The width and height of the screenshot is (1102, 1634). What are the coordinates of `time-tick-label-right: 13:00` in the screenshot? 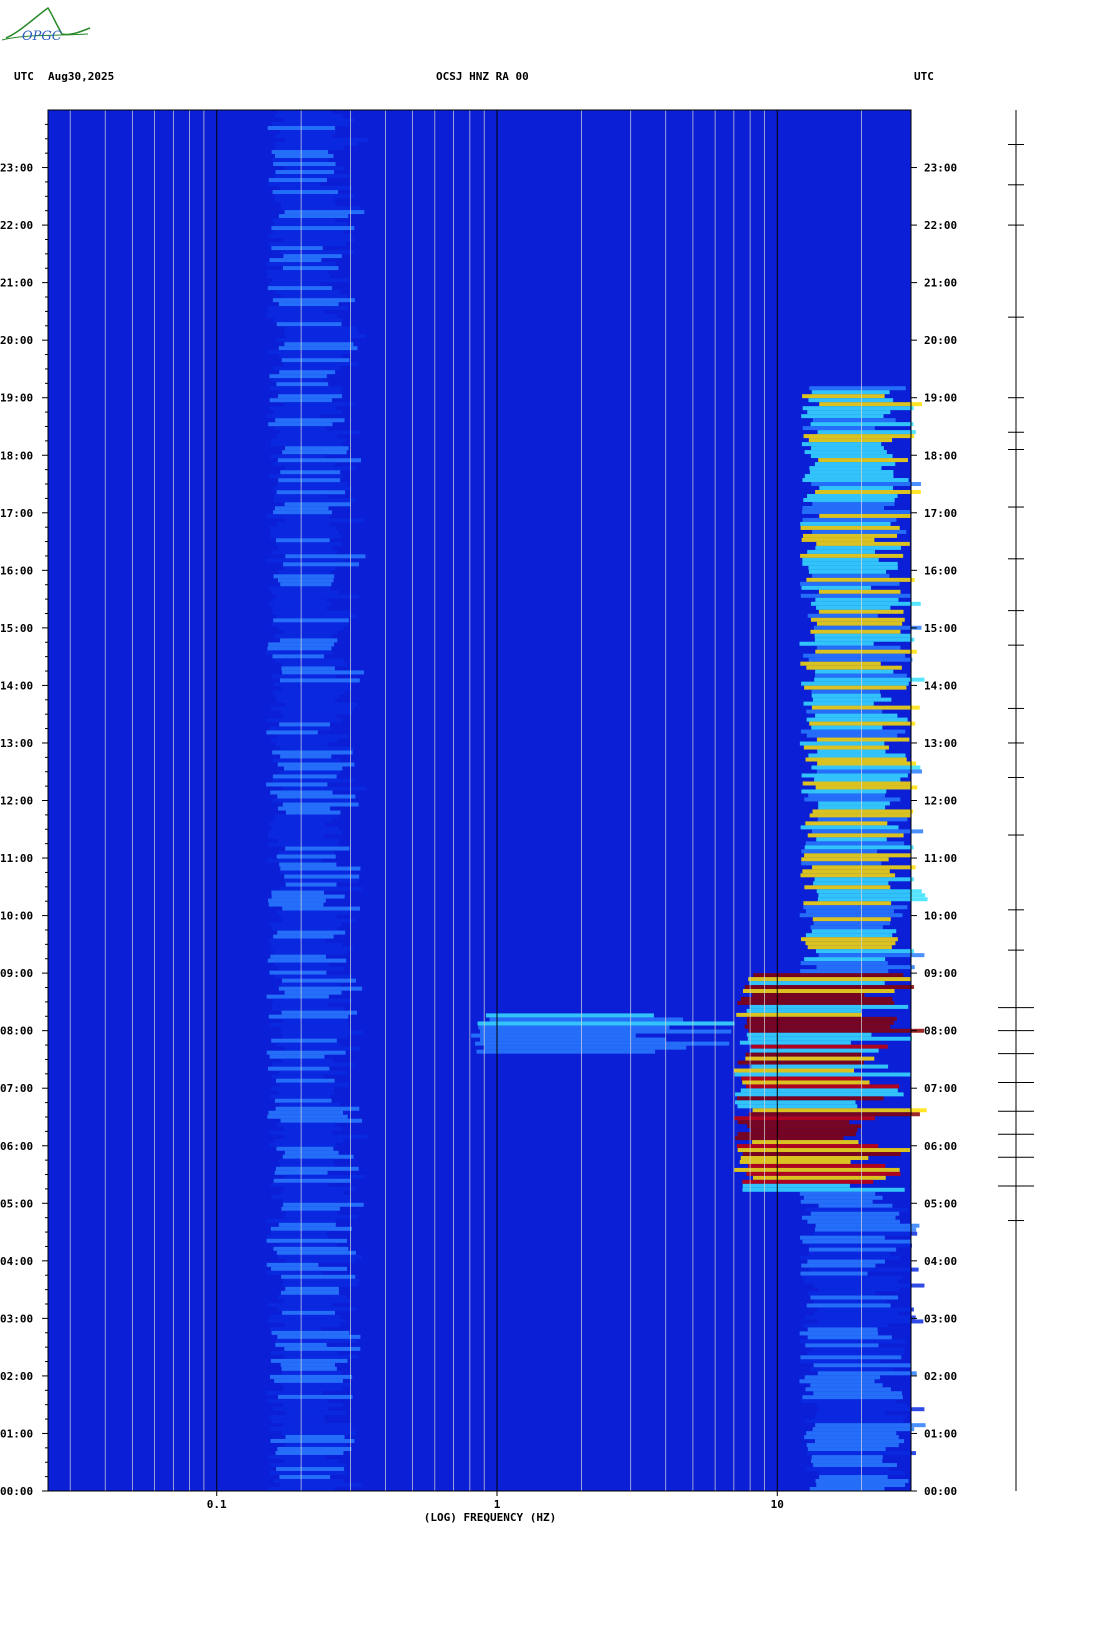 It's located at (940, 743).